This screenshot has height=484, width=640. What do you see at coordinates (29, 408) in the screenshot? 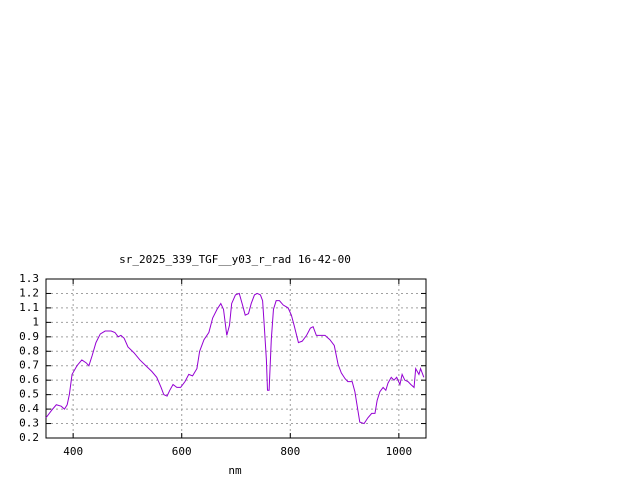
I see `y-tick-label: 0.4` at bounding box center [29, 408].